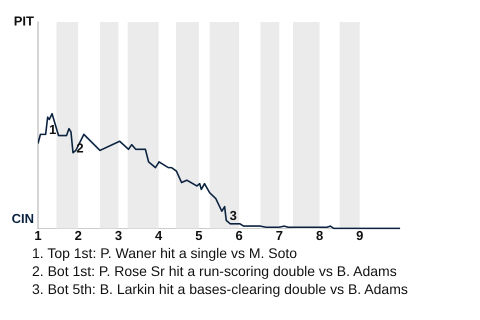 This screenshot has width=480, height=320. Describe the element at coordinates (220, 289) in the screenshot. I see `text: 3. Bot 5th: B. Larkin hit a bases-clearing double vs B. Adams` at that location.